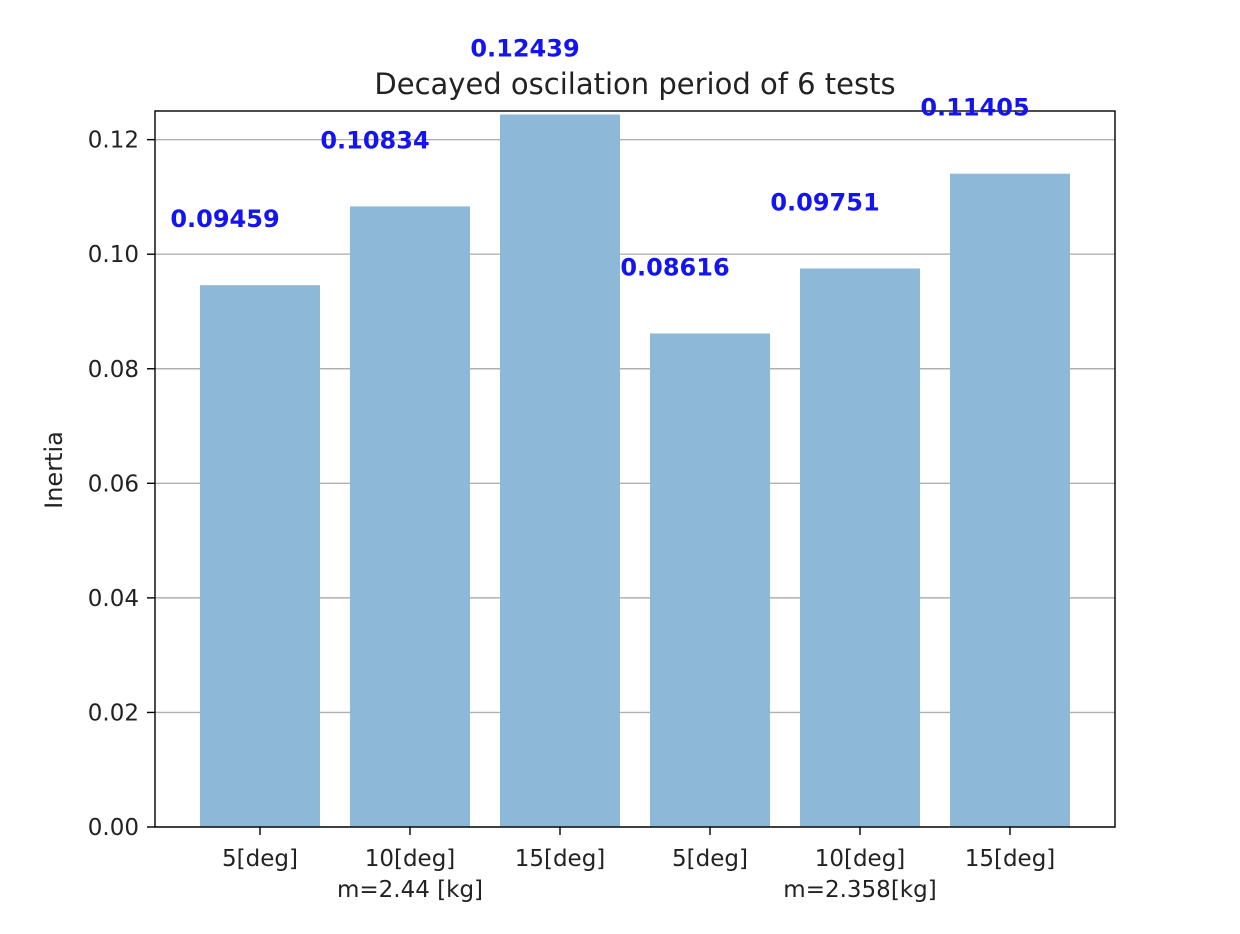  What do you see at coordinates (113, 255) in the screenshot?
I see `y-tick-label: 0.10` at bounding box center [113, 255].